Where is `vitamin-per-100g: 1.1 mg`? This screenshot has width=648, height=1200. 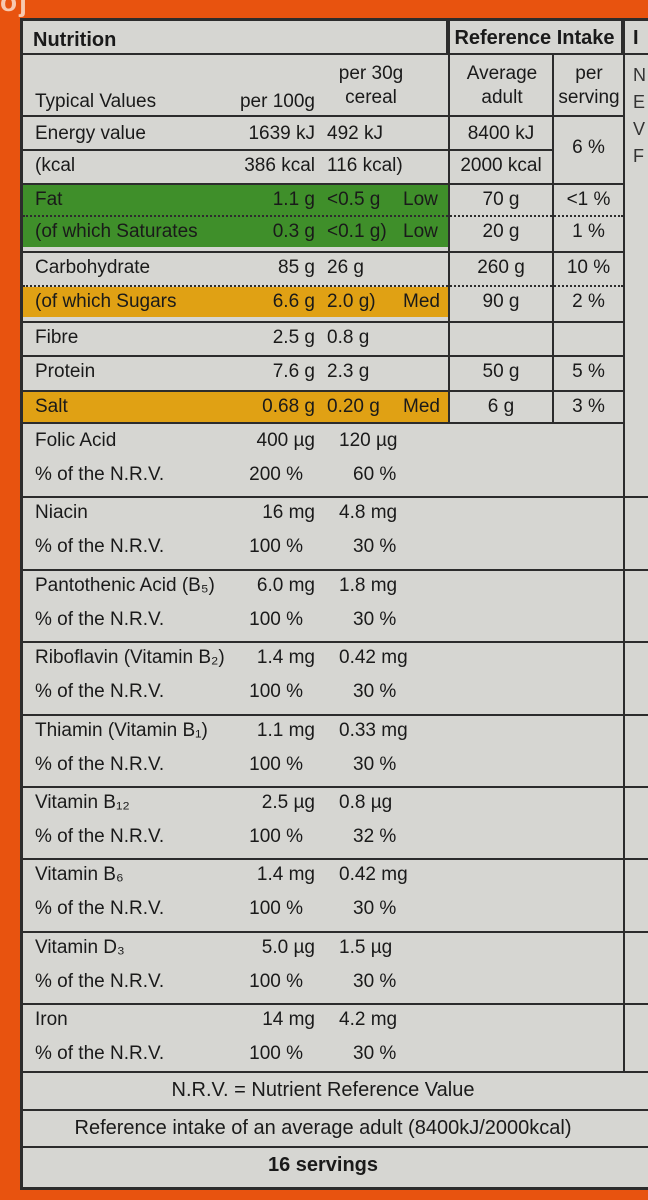
vitamin-per-100g: 1.1 mg is located at coordinates (285, 730).